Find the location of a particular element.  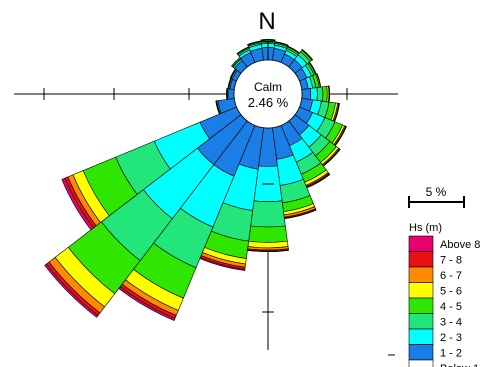

legend-label-6: 2 - 3 is located at coordinates (451, 338).